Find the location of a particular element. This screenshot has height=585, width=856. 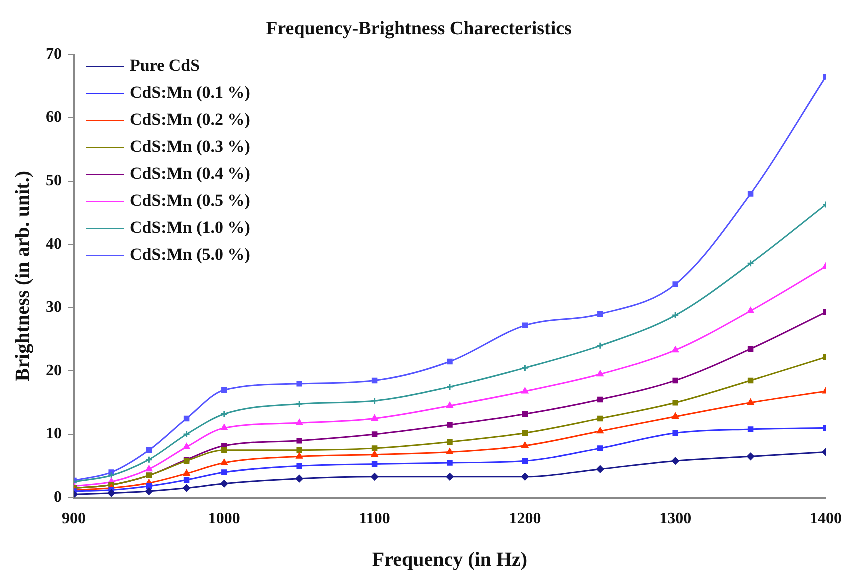

y-tick-label: 20 is located at coordinates (54, 371).